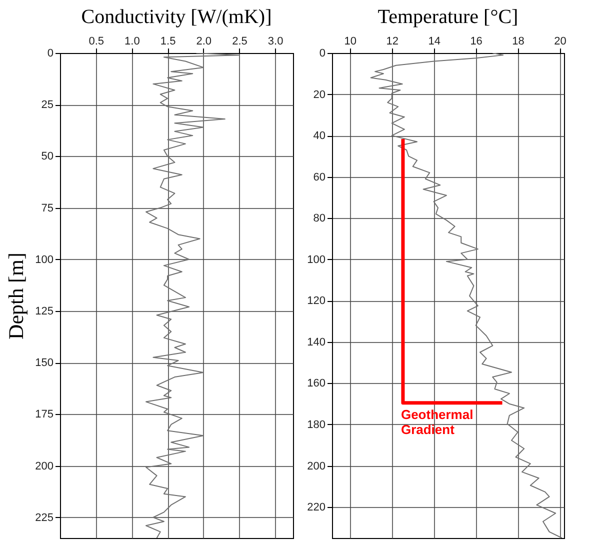 This screenshot has width=596, height=554. I want to click on x-tick-label: 2.0, so click(204, 42).